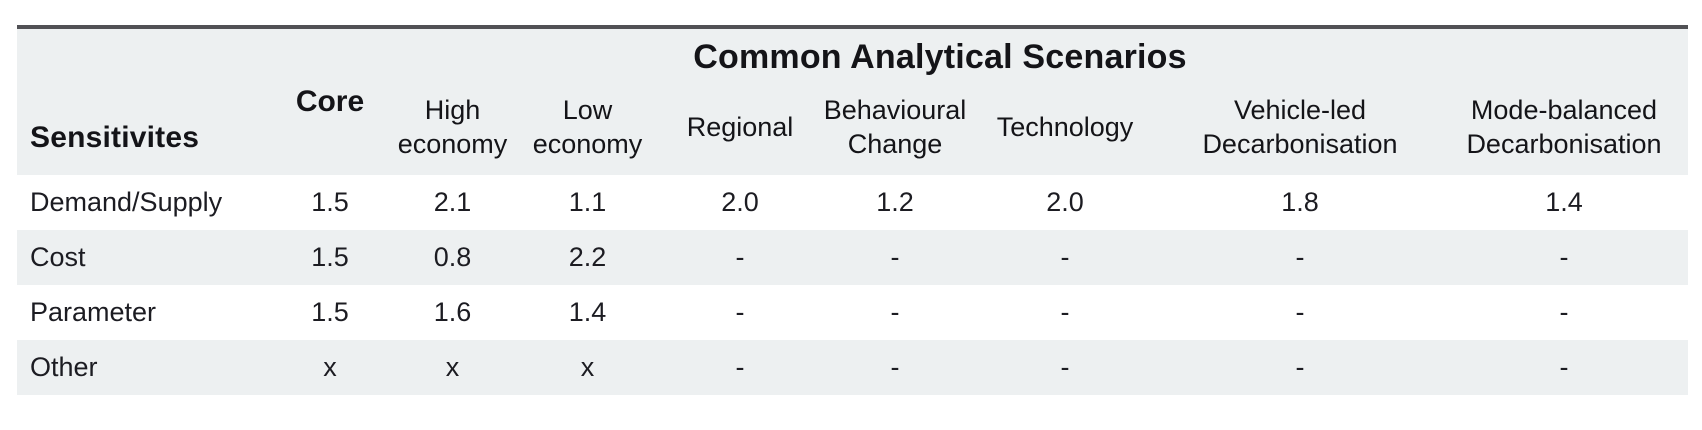  I want to click on cell-value: 2.2, so click(587, 257).